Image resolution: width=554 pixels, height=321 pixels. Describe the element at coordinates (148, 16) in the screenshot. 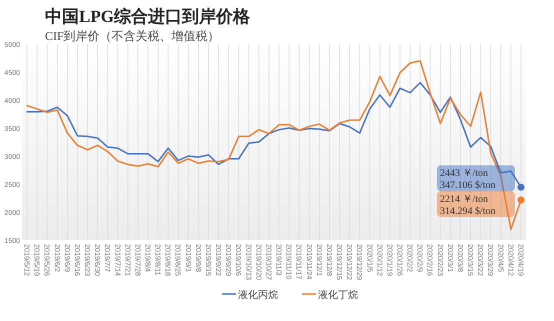

I see `chart-title: 中国LPG综合进口到岸价格` at that location.